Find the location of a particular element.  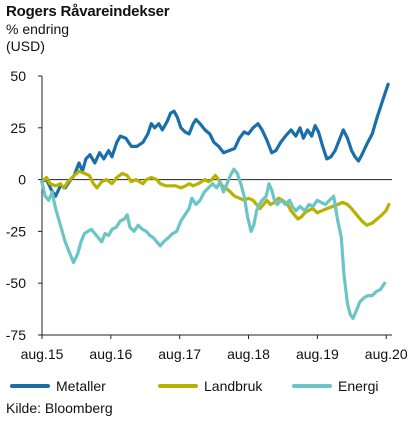

source-note: Kilde: Bloomberg is located at coordinates (59, 408).